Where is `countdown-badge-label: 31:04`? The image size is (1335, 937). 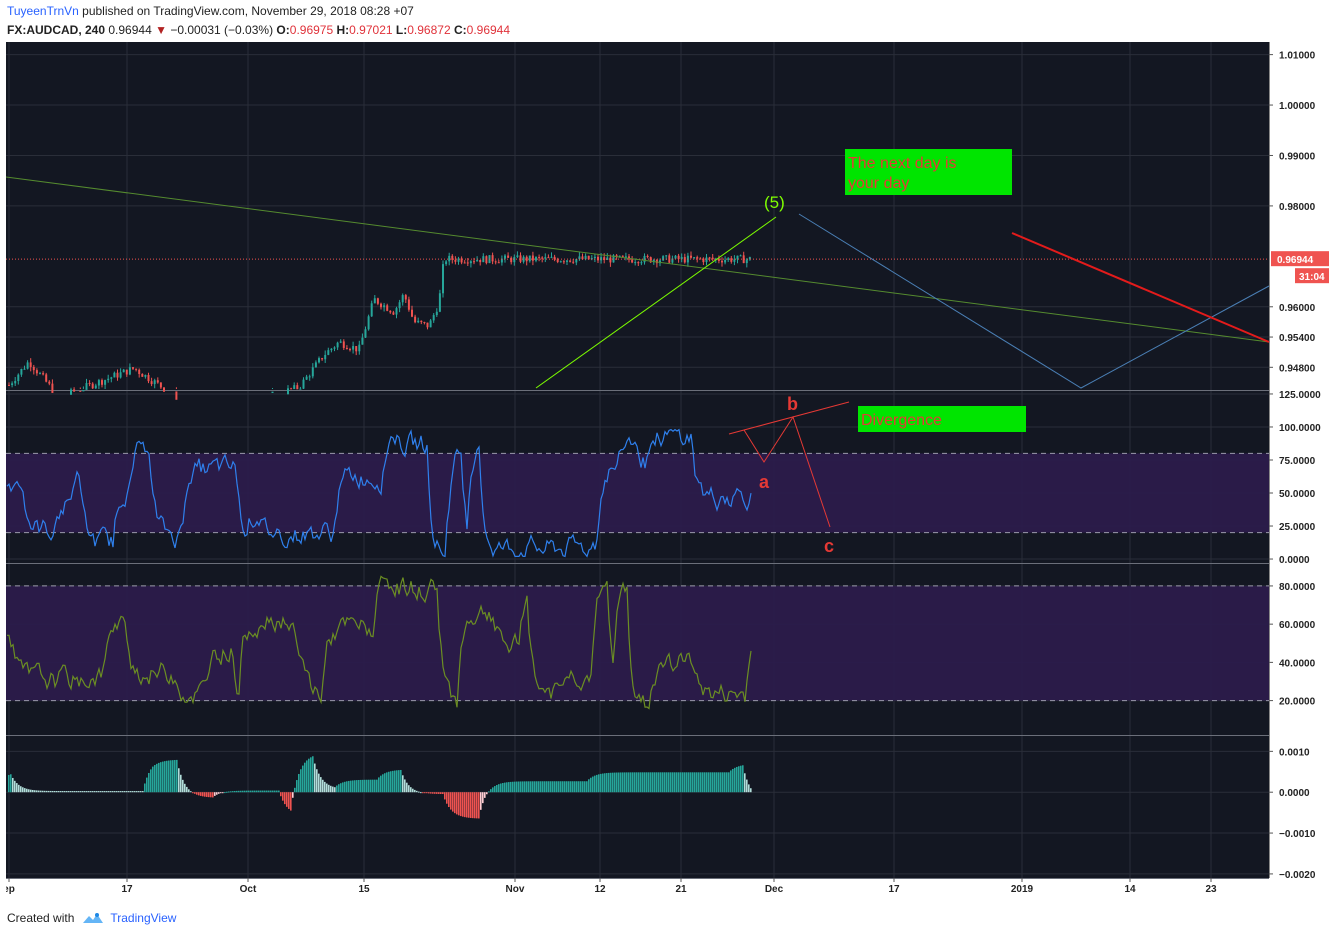 countdown-badge-label: 31:04 is located at coordinates (1312, 277).